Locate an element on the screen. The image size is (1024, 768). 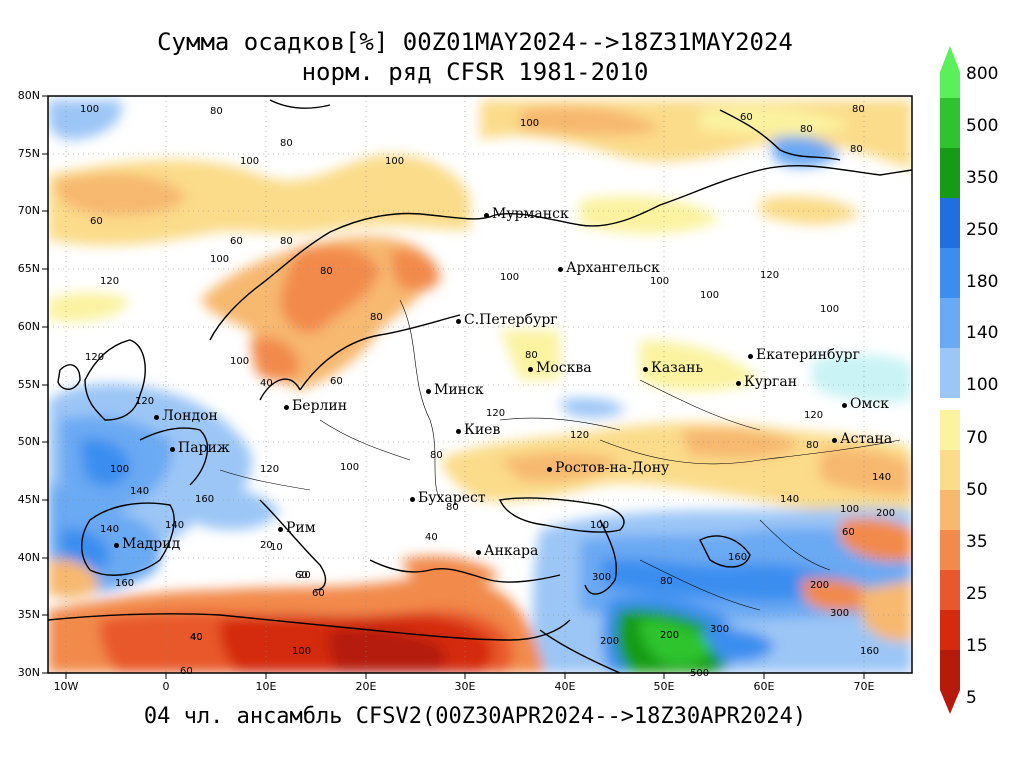
lon-label: 70E is located at coordinates (864, 686).